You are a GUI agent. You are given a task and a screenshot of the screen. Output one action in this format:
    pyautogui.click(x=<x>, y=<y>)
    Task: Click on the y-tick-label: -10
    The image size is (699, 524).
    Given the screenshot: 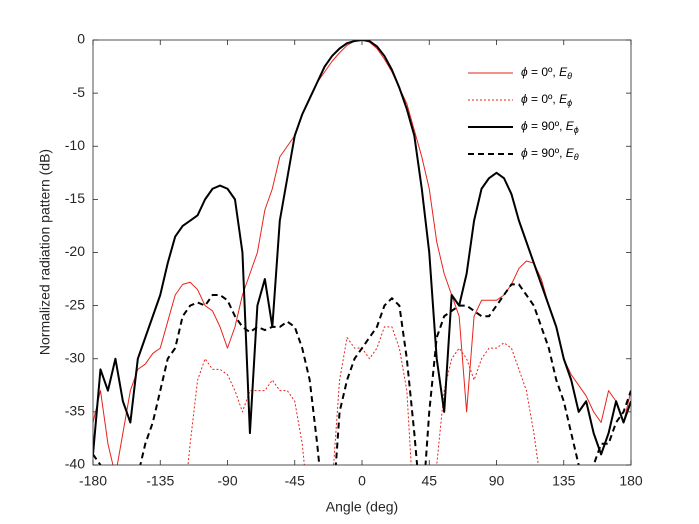 What is the action you would take?
    pyautogui.click(x=75, y=145)
    